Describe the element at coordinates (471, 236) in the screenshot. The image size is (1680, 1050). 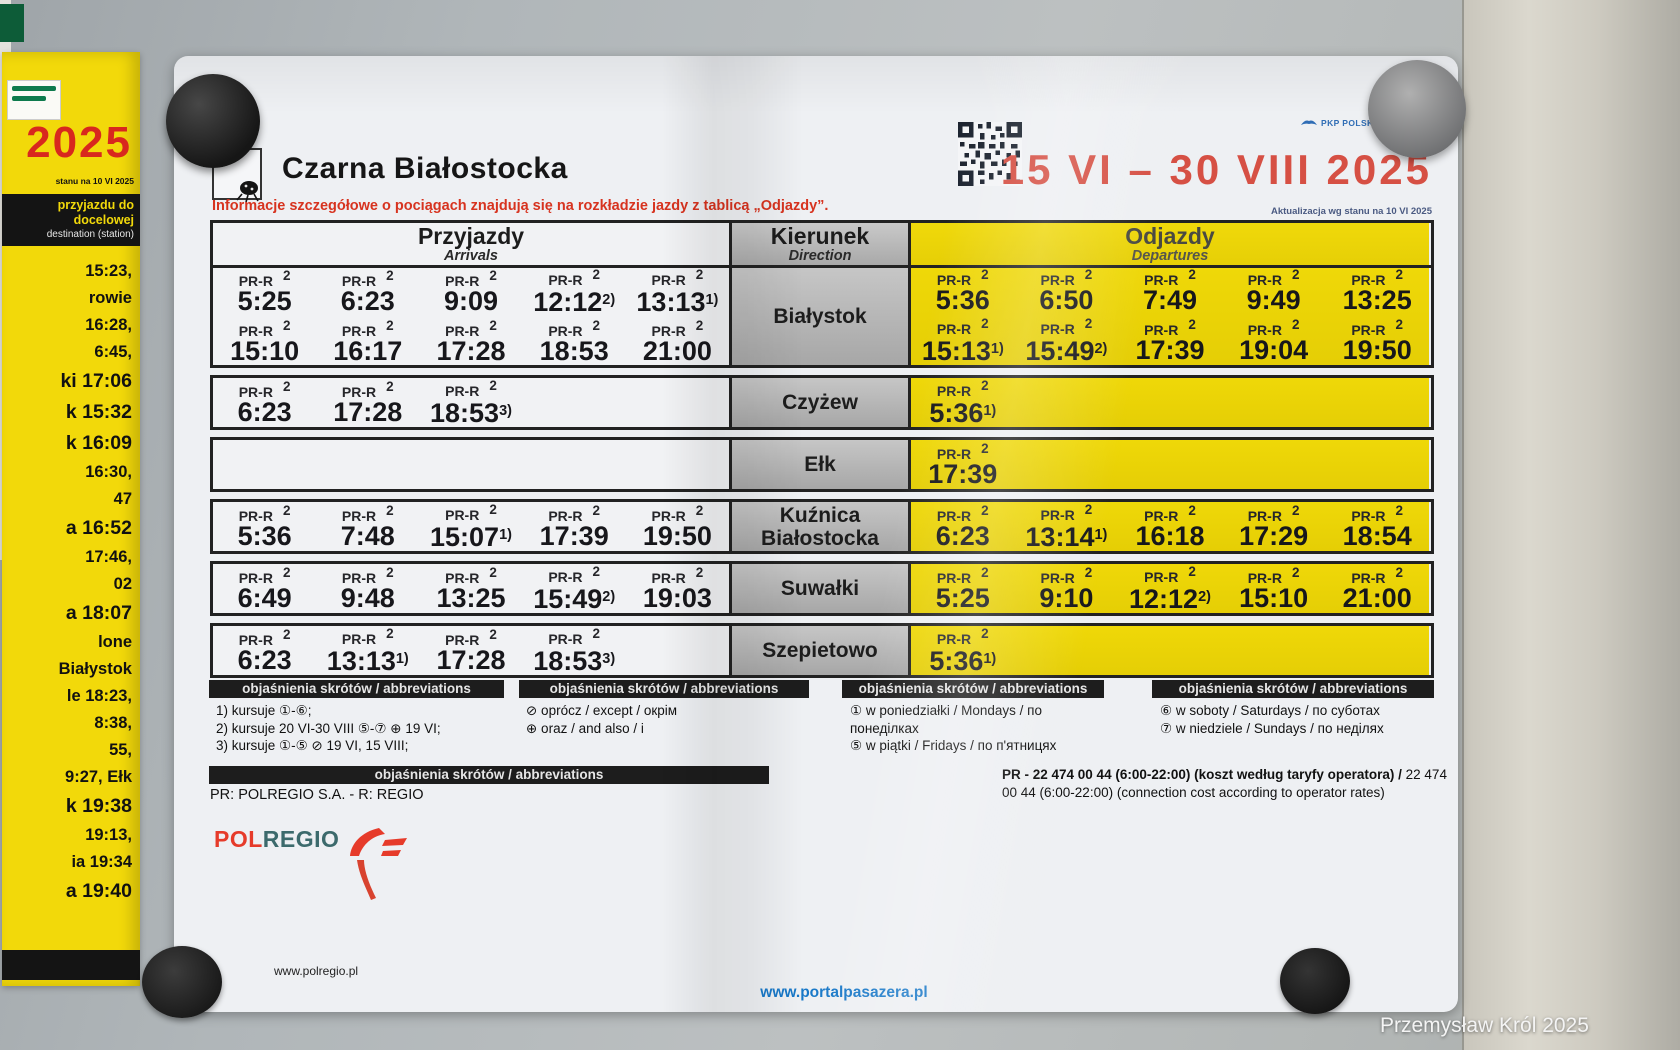
I see `arrivals-title: Przyjazdy` at that location.